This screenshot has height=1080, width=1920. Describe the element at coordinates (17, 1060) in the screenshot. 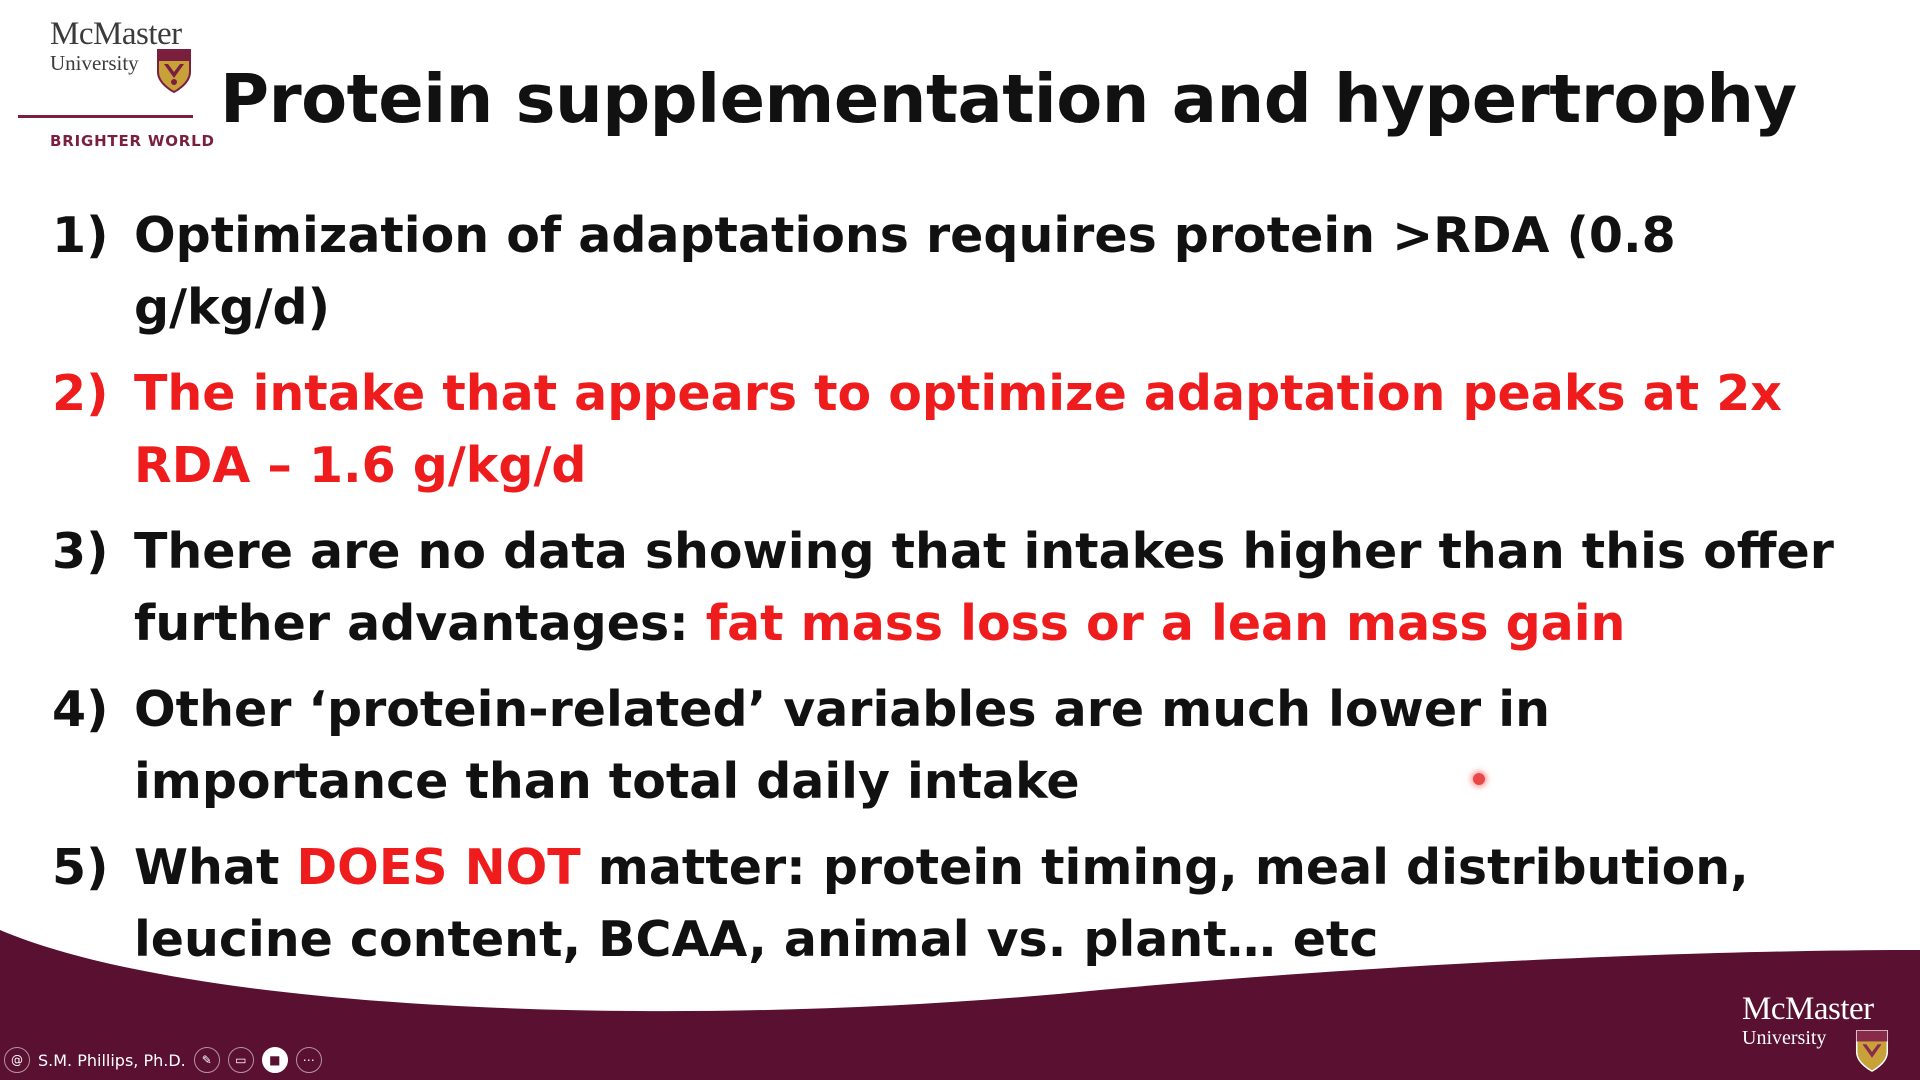

I see `pin-icon: @` at that location.